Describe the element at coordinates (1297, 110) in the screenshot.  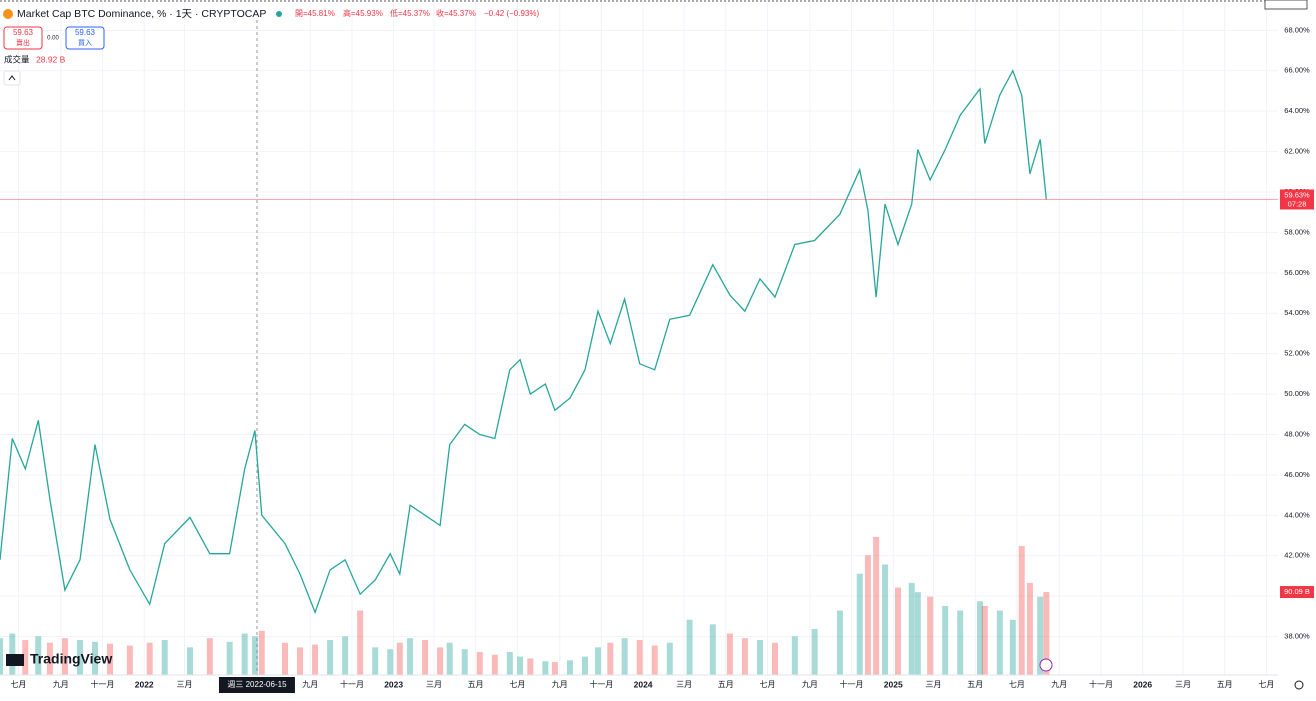
I see `y-tick-label: 64.00%` at that location.